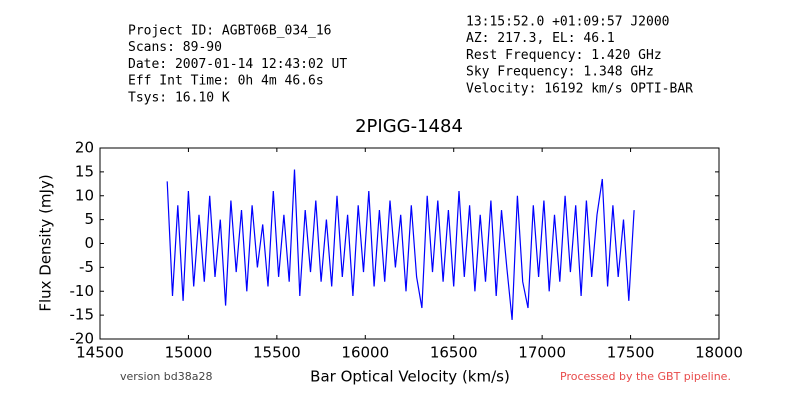  What do you see at coordinates (277, 353) in the screenshot?
I see `x-tick-label: 15500` at bounding box center [277, 353].